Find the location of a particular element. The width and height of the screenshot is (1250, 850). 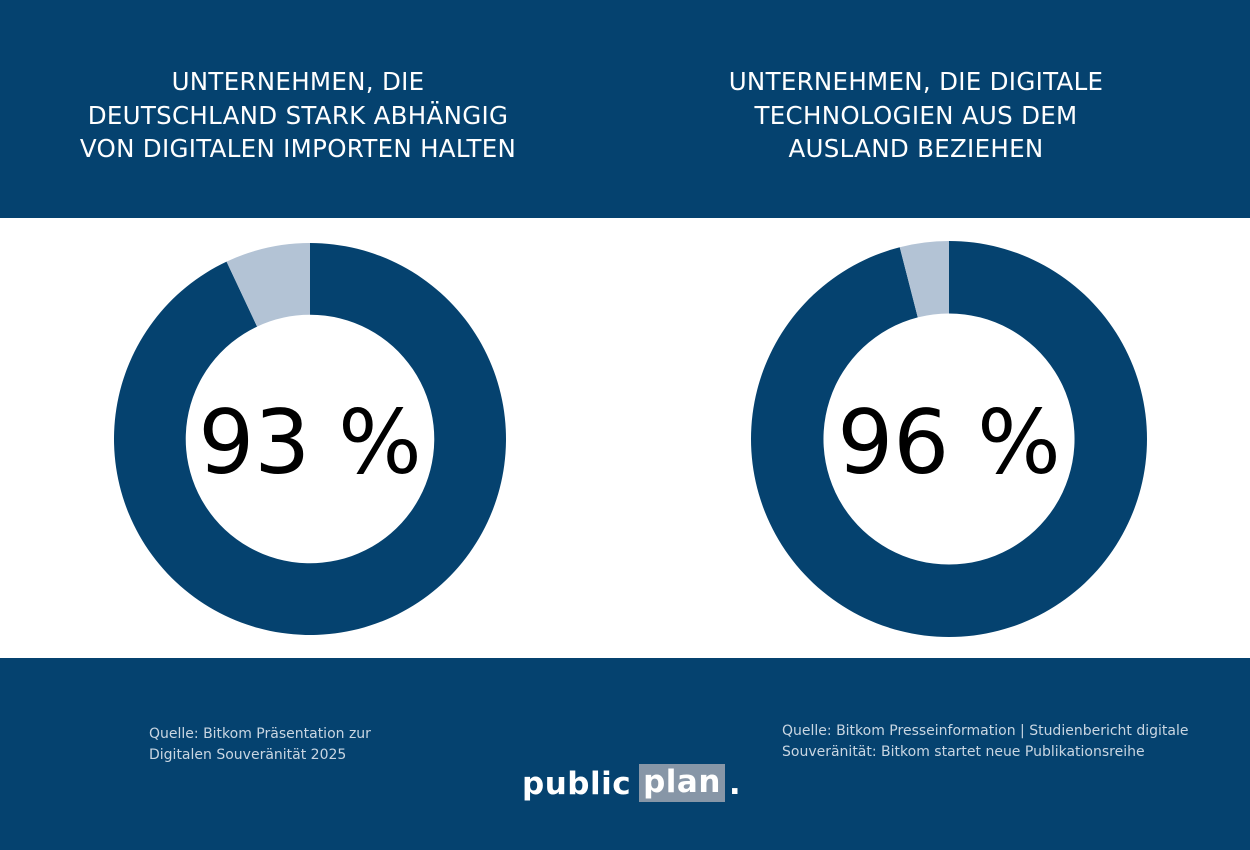

logo-word-public: public is located at coordinates (577, 784).